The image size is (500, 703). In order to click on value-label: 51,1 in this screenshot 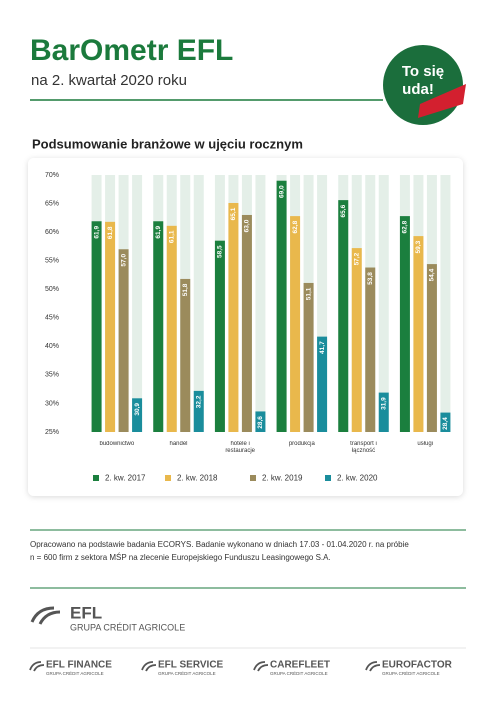, I will do `click(308, 293)`.